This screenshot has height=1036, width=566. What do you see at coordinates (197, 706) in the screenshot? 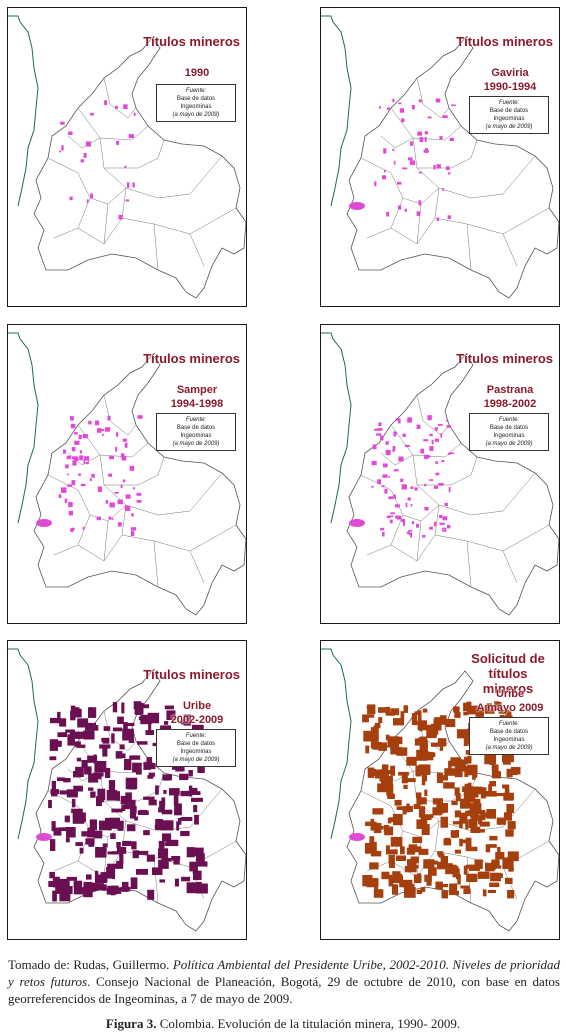
I see `panel-period-line: Uribe` at bounding box center [197, 706].